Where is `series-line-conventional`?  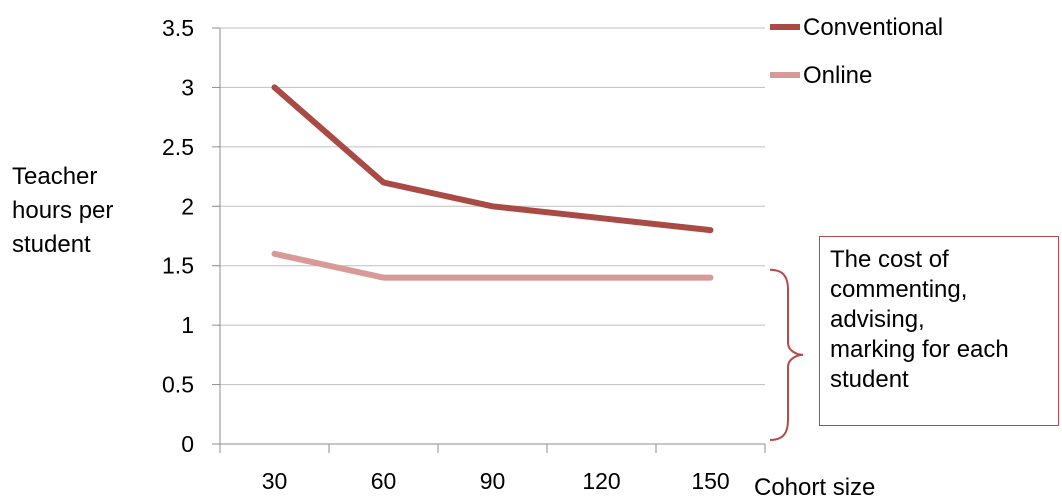
series-line-conventional is located at coordinates (492, 159).